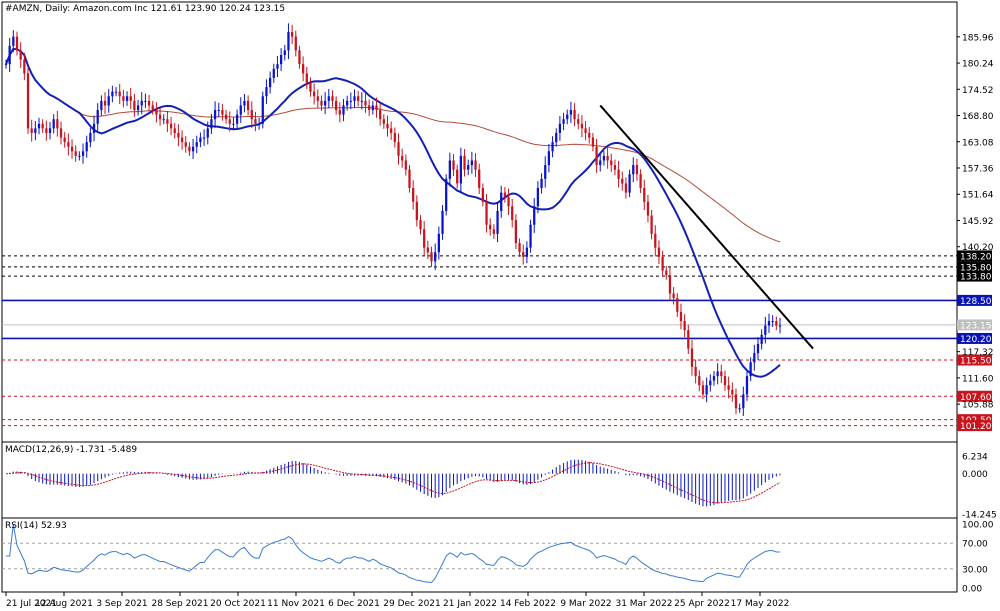 The height and width of the screenshot is (611, 1000). What do you see at coordinates (585, 604) in the screenshot?
I see `x-tick-label-10: 9 Mar 2022` at bounding box center [585, 604].